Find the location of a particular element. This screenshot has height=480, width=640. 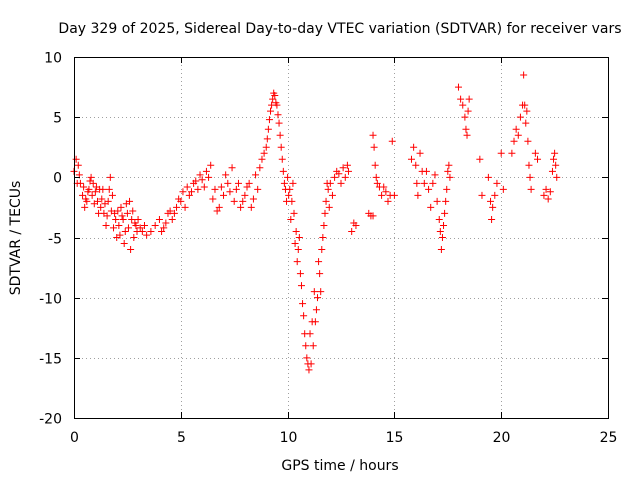

y-tick-label: 10 is located at coordinates (53, 59).